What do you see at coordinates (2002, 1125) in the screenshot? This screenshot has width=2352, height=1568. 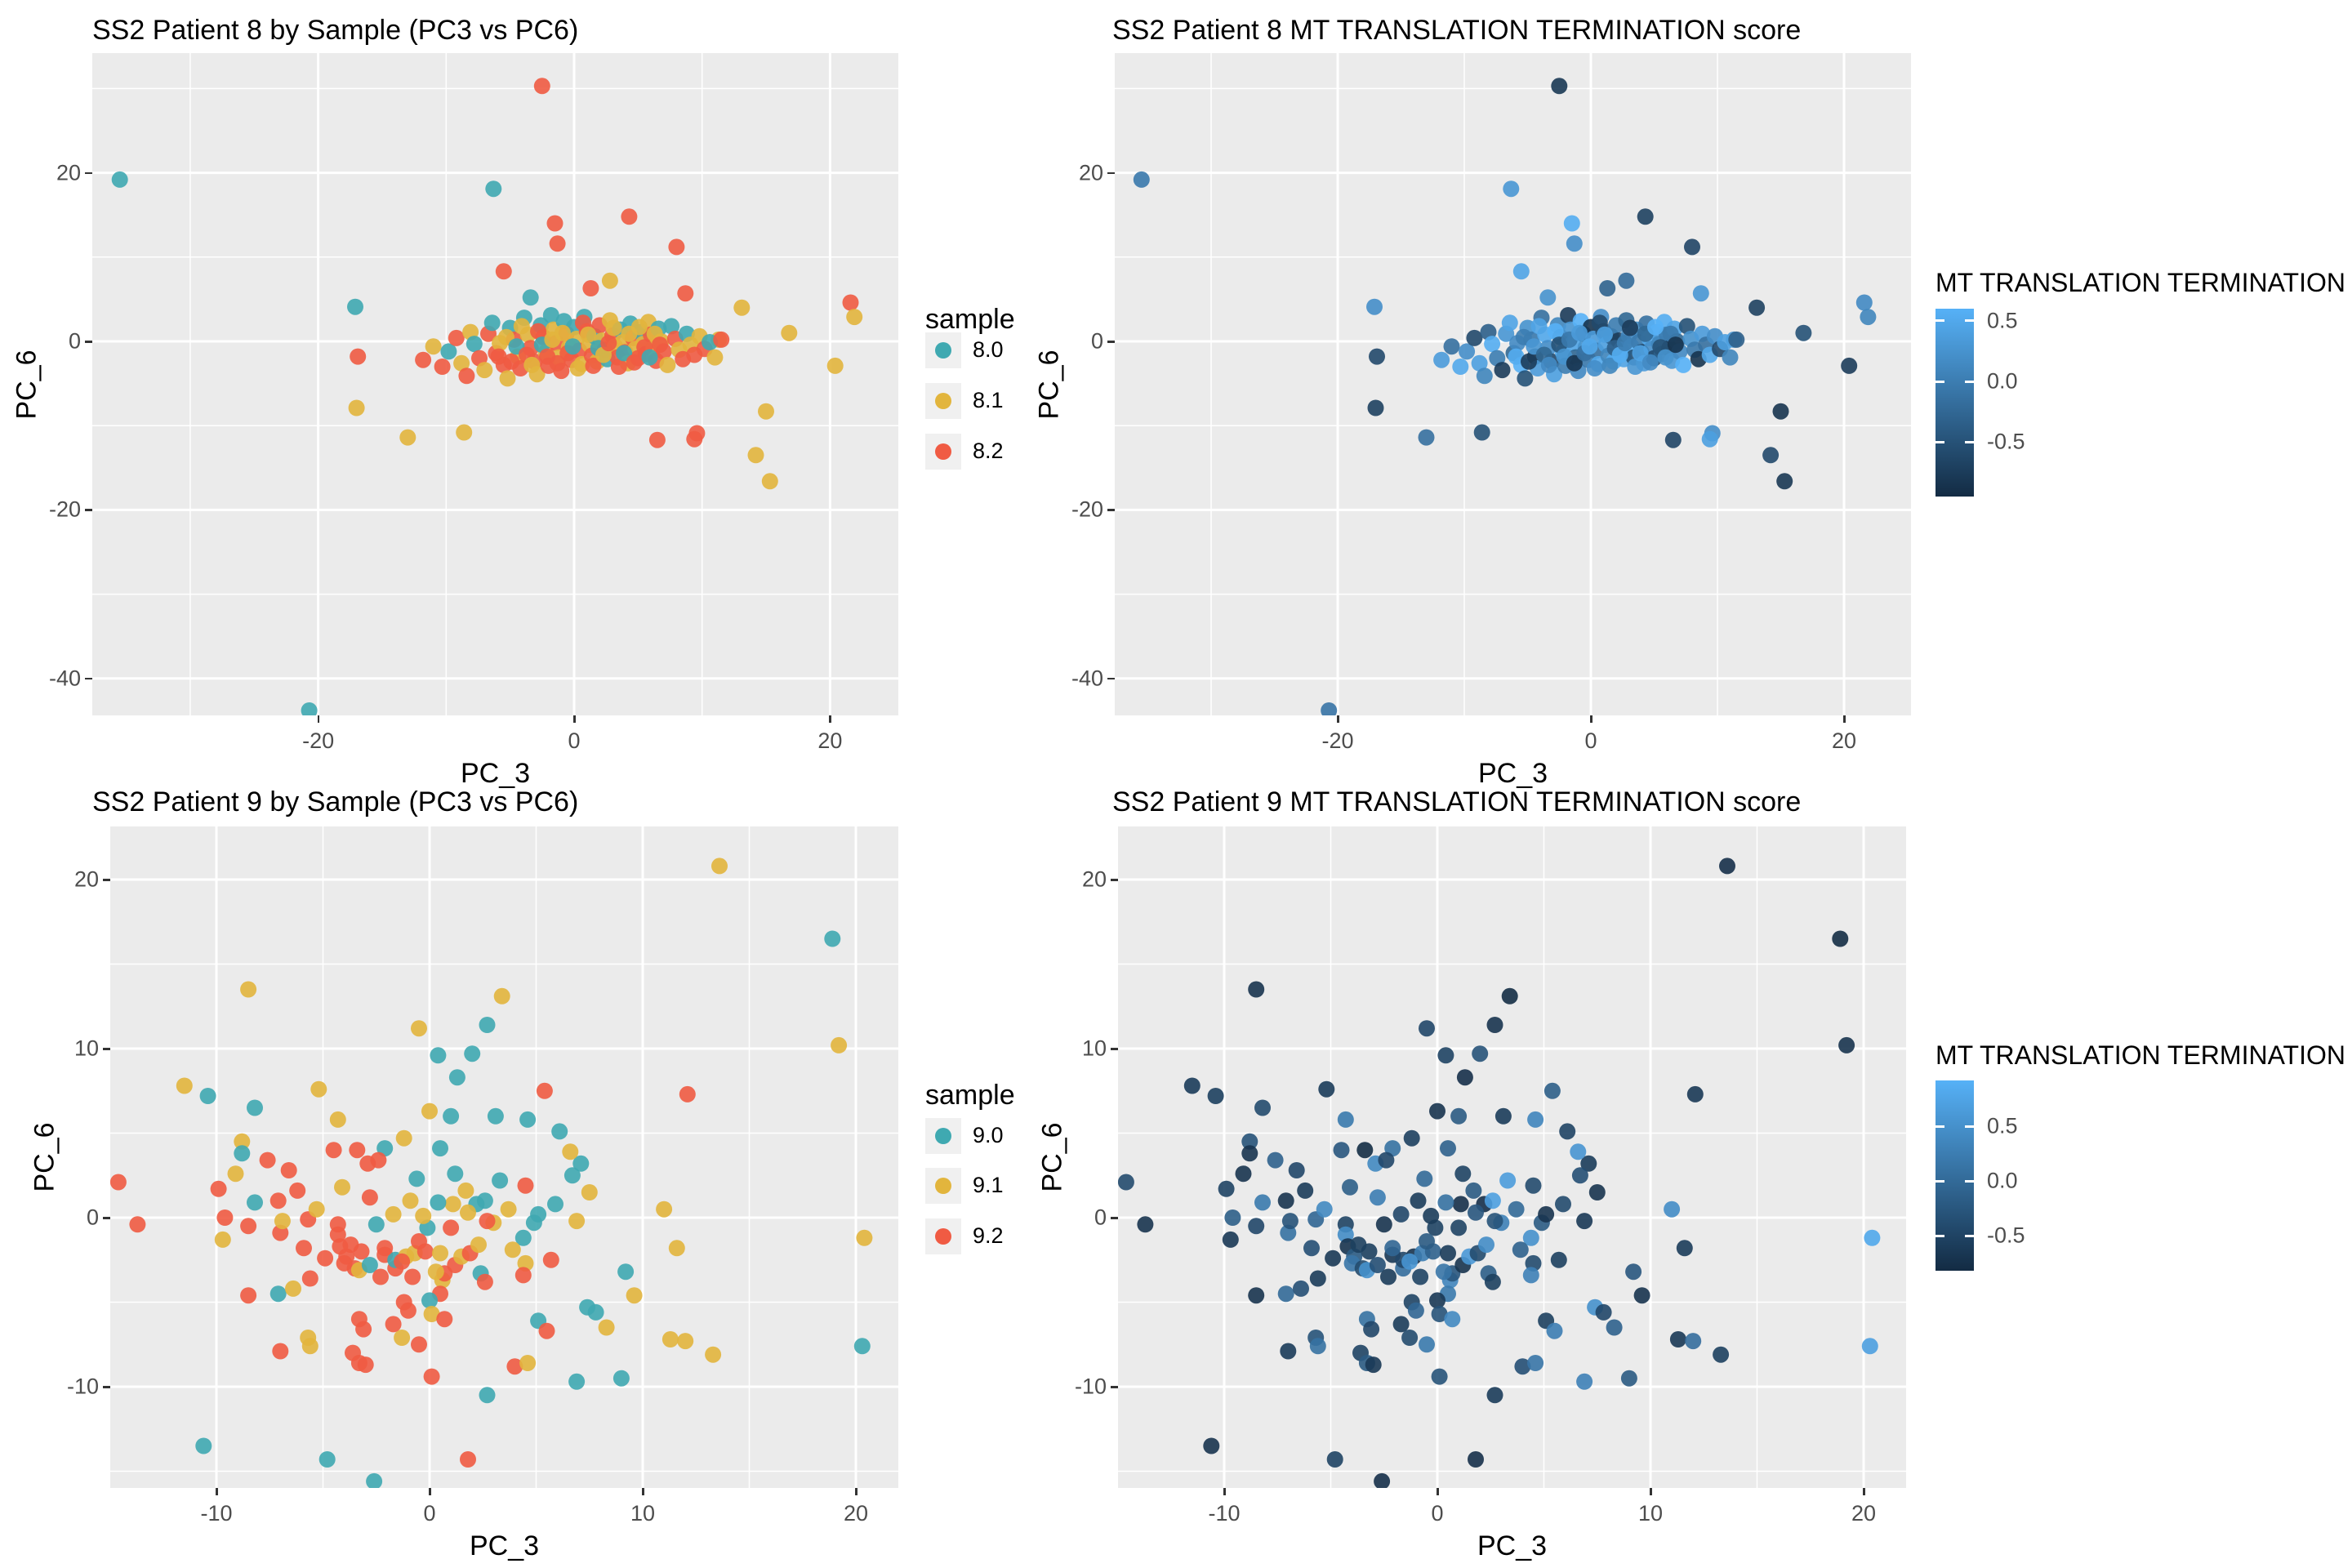 I see `colorbar-tick-label: 0.5` at bounding box center [2002, 1125].